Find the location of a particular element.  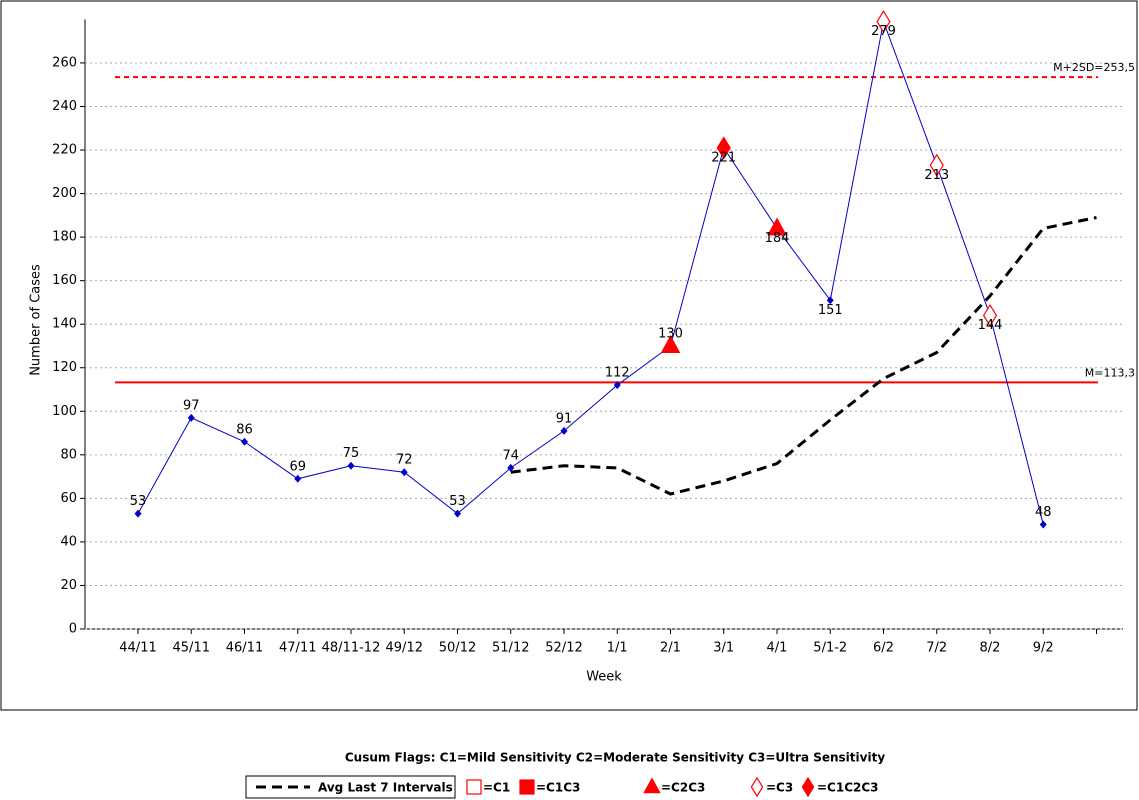

x-tick-label: 50/12 is located at coordinates (457, 648).